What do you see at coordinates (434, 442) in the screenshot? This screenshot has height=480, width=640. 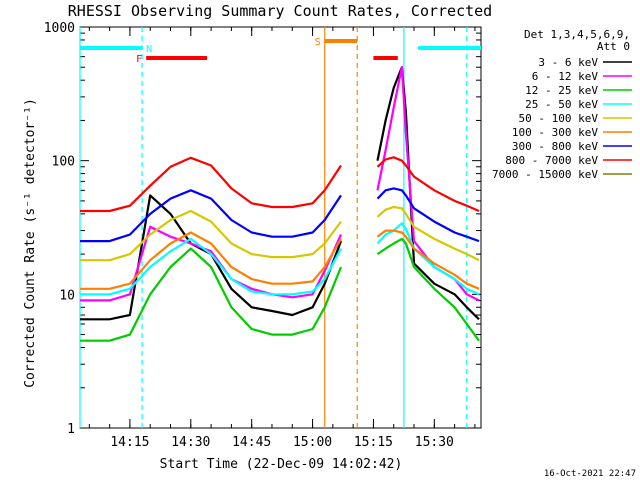 I see `x-tick-label: 15:30` at bounding box center [434, 442].